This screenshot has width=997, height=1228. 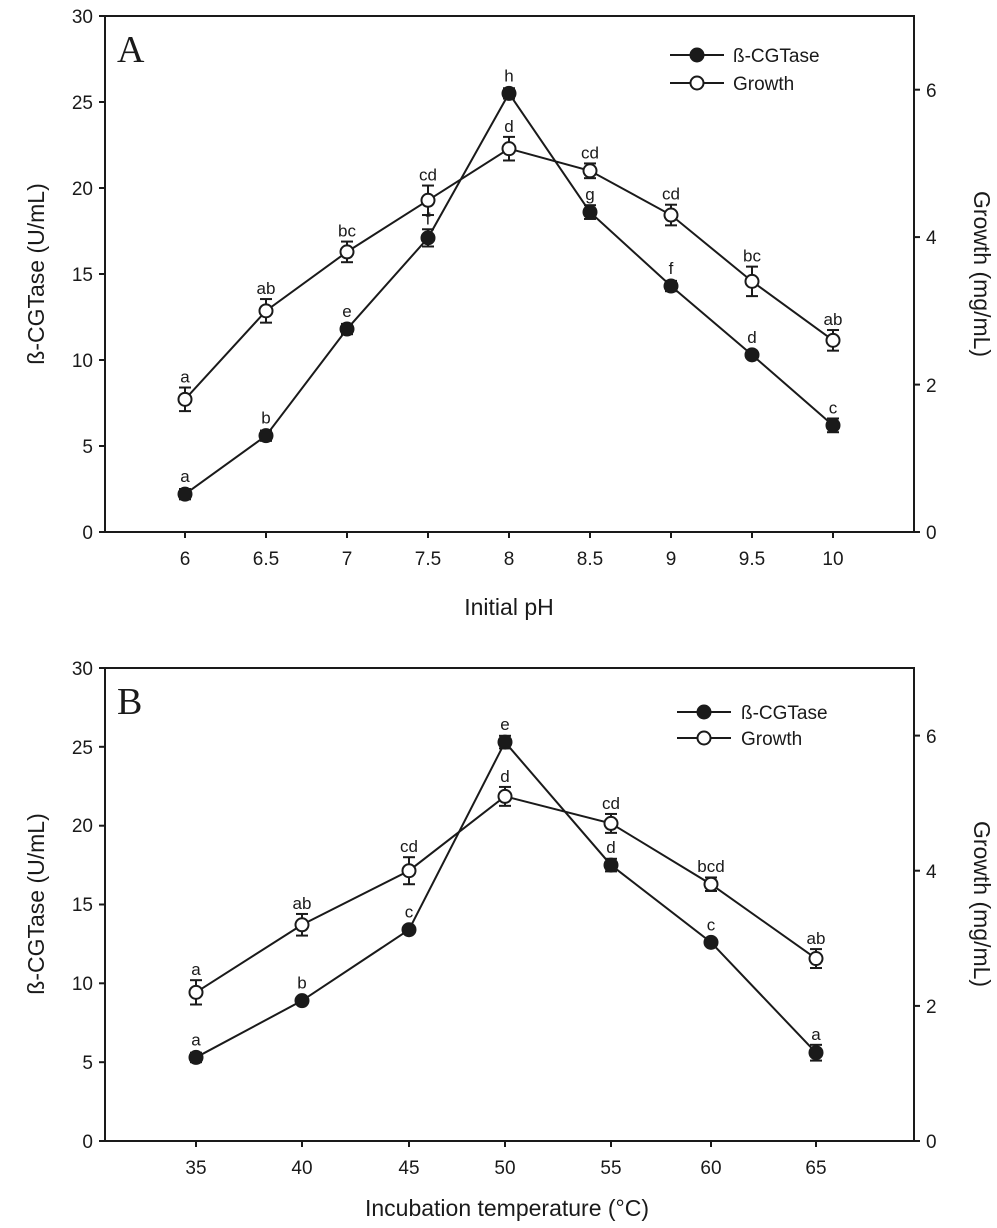 What do you see at coordinates (931, 737) in the screenshot?
I see `y-right-tick-label: 6` at bounding box center [931, 737].